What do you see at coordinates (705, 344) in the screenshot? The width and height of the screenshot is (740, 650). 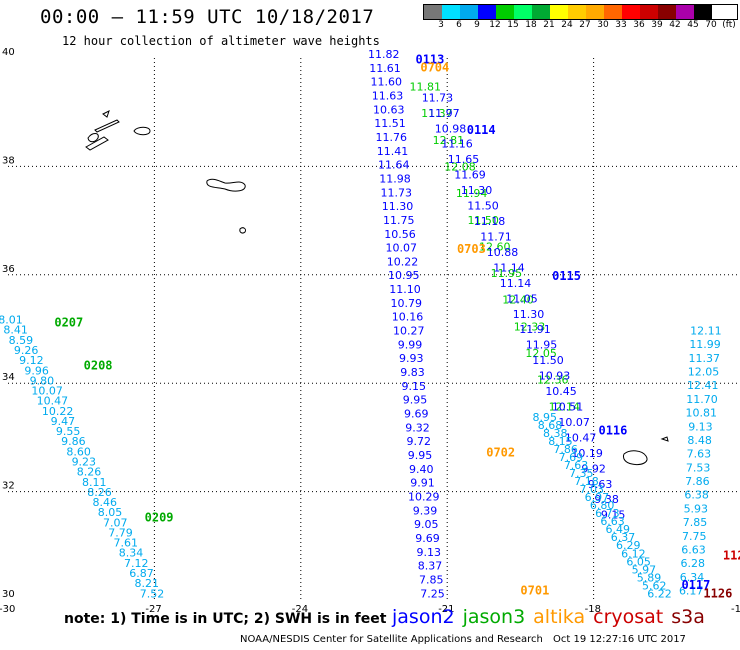 I see `swh-value: 11.99` at bounding box center [705, 344].